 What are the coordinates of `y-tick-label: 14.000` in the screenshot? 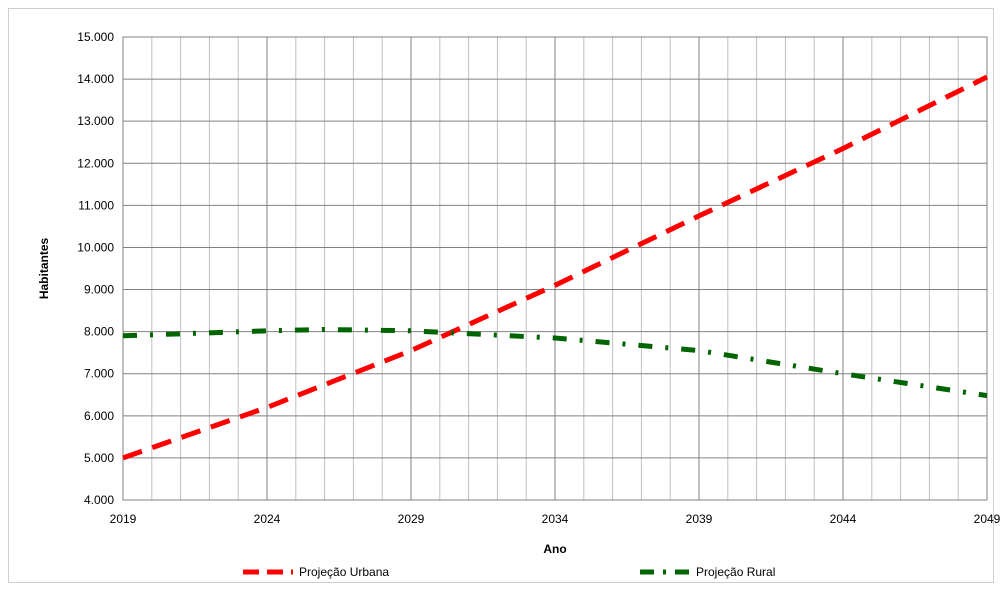 It's located at (95, 79).